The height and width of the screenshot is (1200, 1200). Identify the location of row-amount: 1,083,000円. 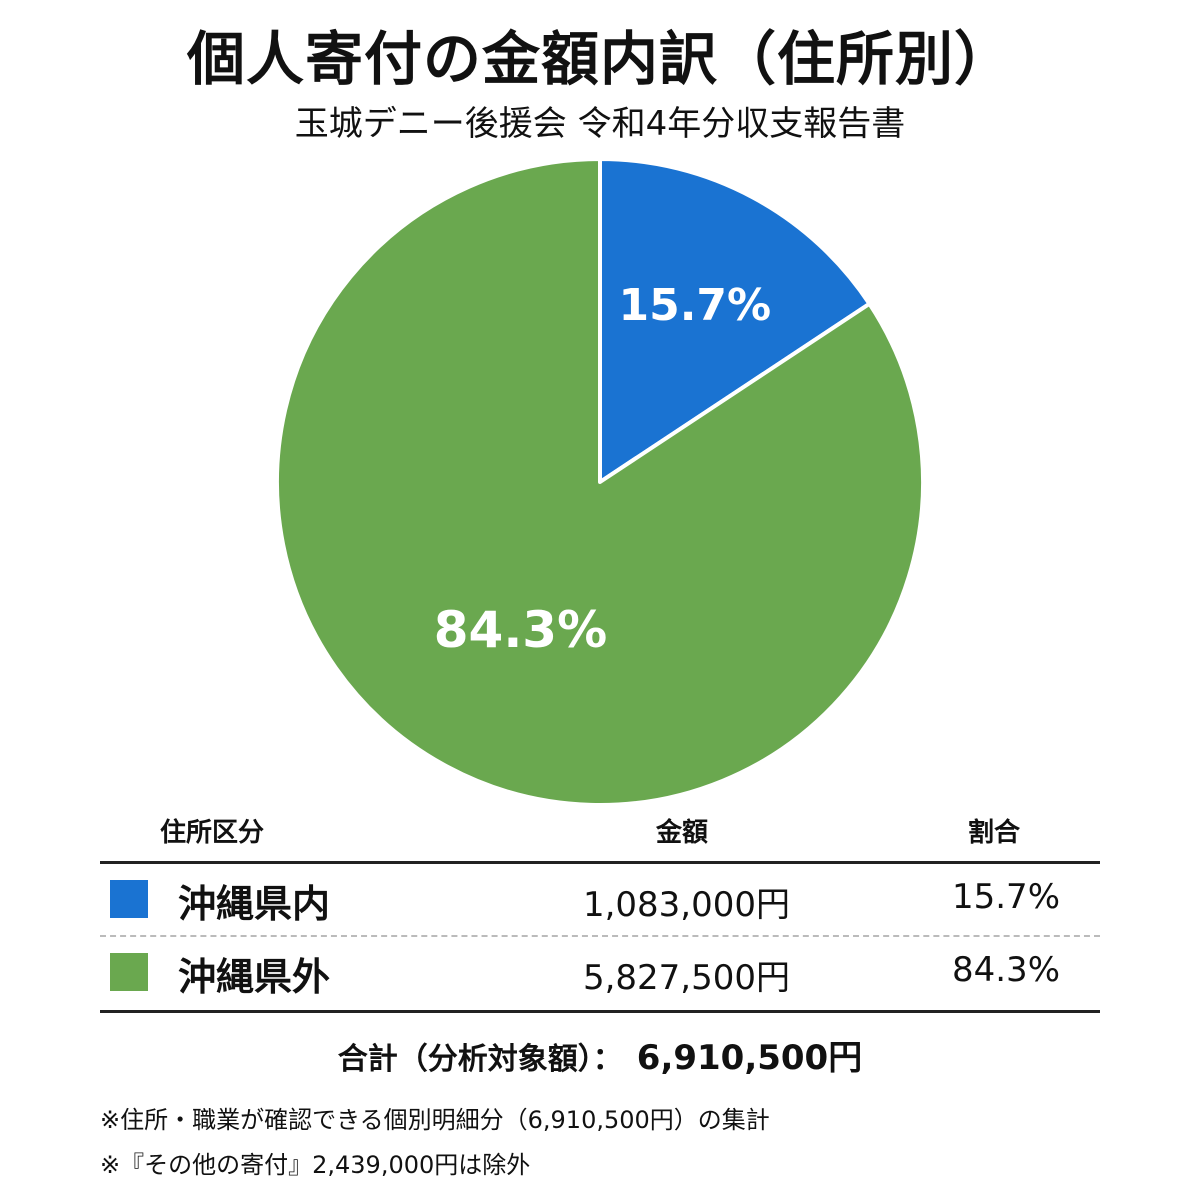
(686, 905).